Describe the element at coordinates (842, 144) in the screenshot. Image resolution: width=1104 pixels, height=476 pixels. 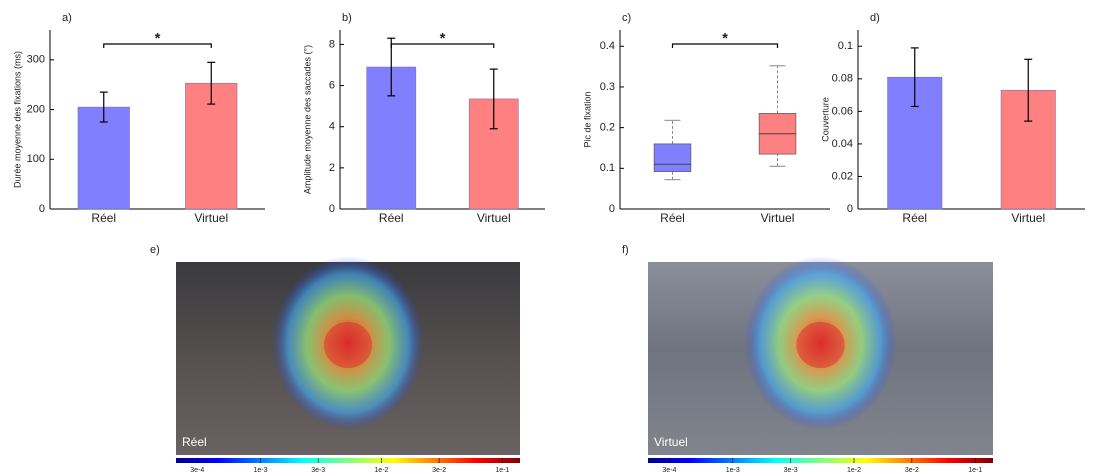
I see `y-tick-label: 0.04` at that location.